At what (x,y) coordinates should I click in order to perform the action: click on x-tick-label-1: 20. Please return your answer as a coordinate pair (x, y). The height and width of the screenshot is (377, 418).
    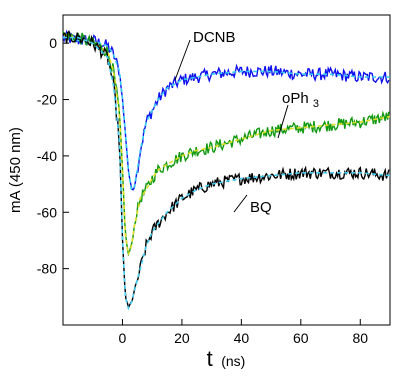
    Looking at the image, I should click on (182, 338).